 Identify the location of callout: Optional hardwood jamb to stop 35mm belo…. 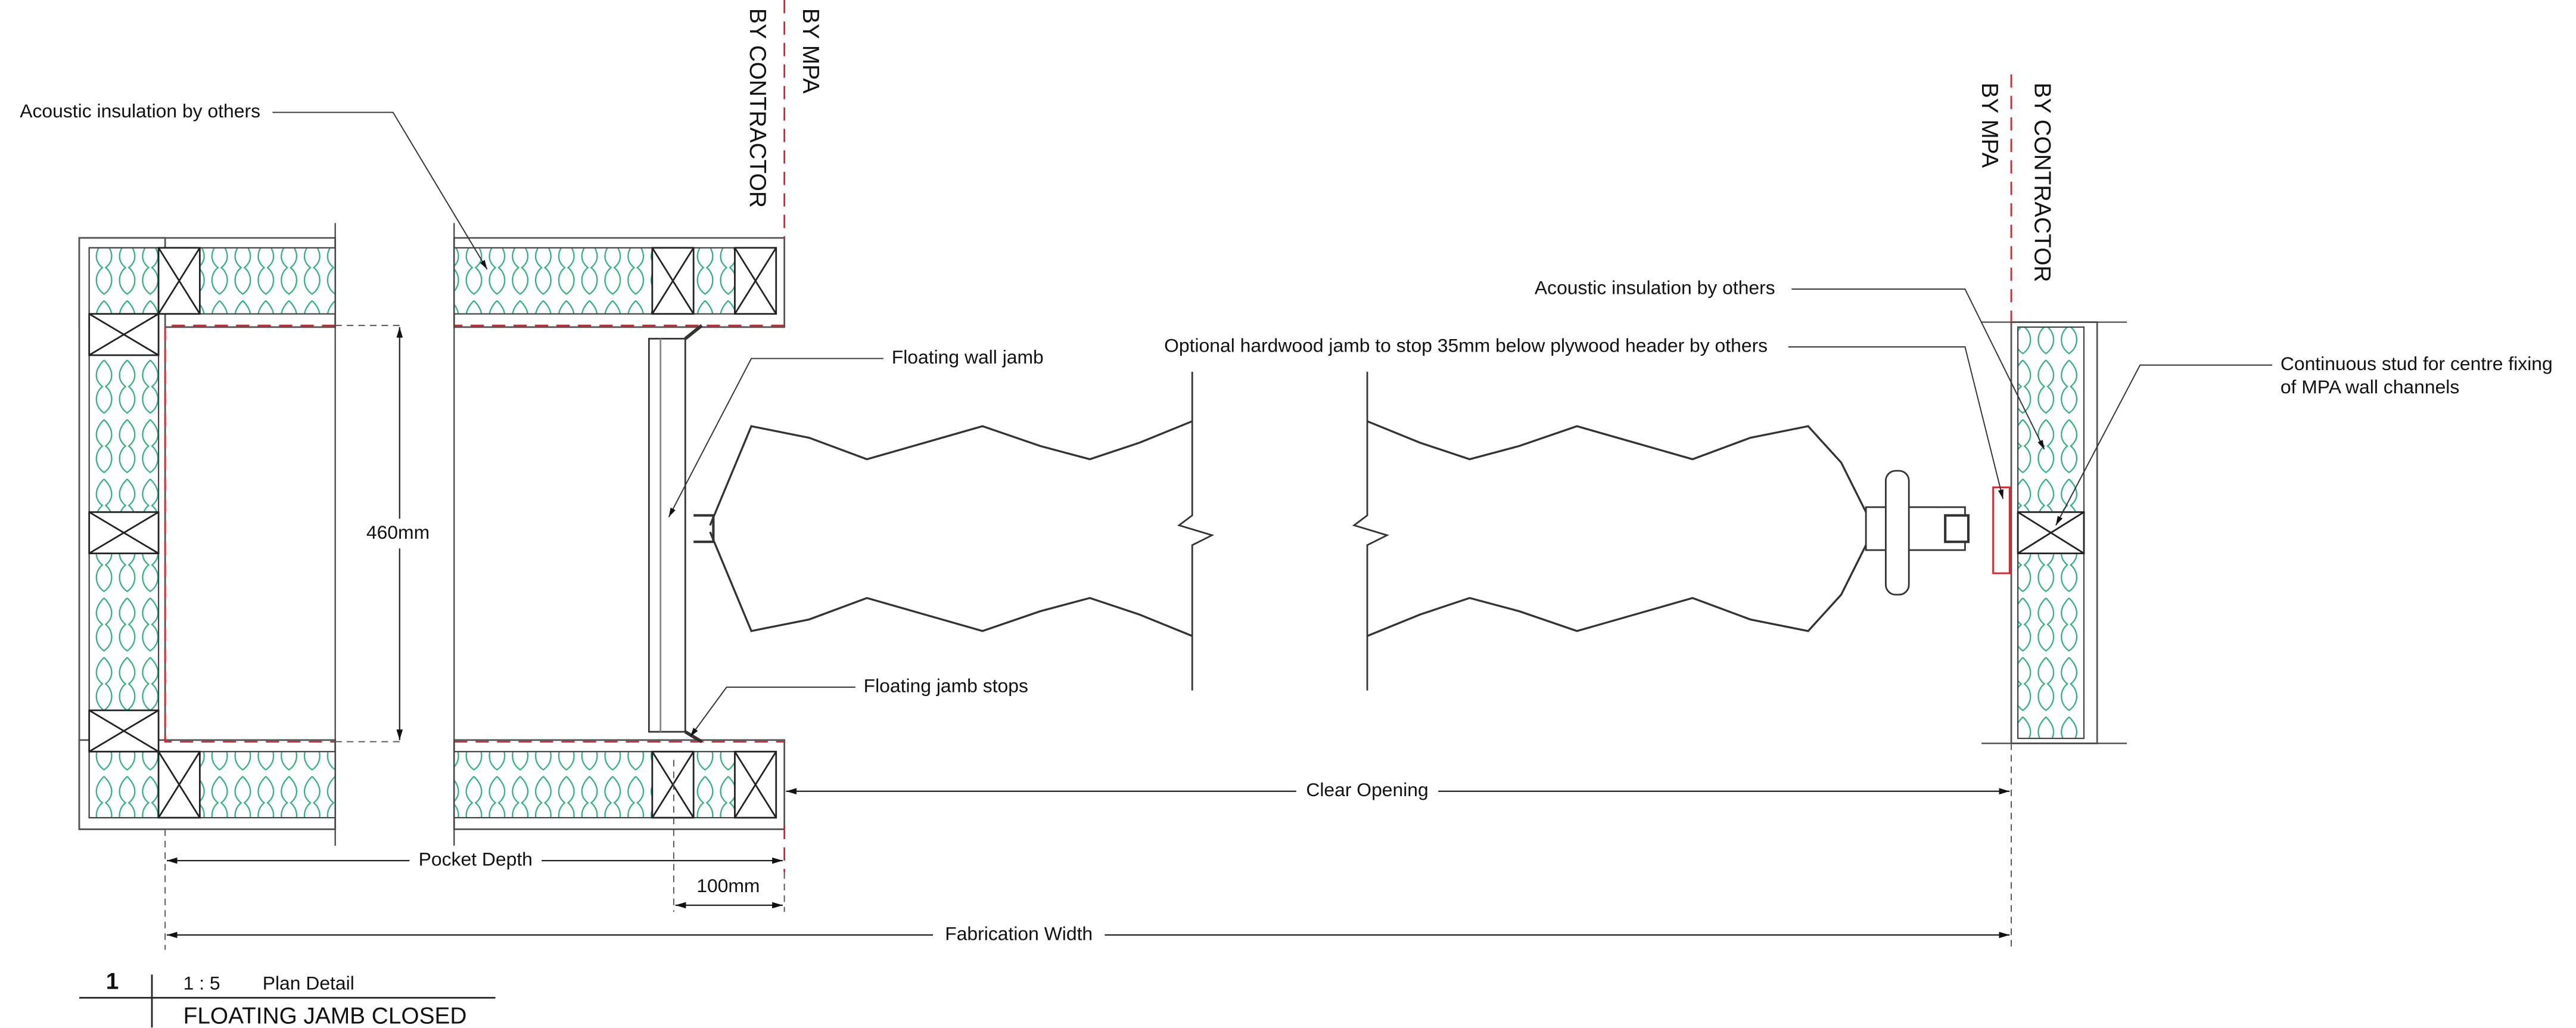
(1466, 346).